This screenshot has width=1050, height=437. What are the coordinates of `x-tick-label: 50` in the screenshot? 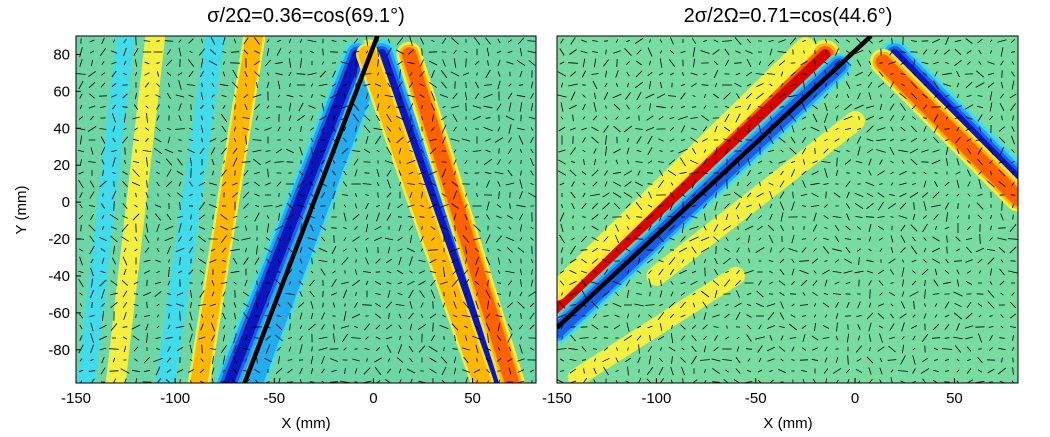 It's located at (954, 398).